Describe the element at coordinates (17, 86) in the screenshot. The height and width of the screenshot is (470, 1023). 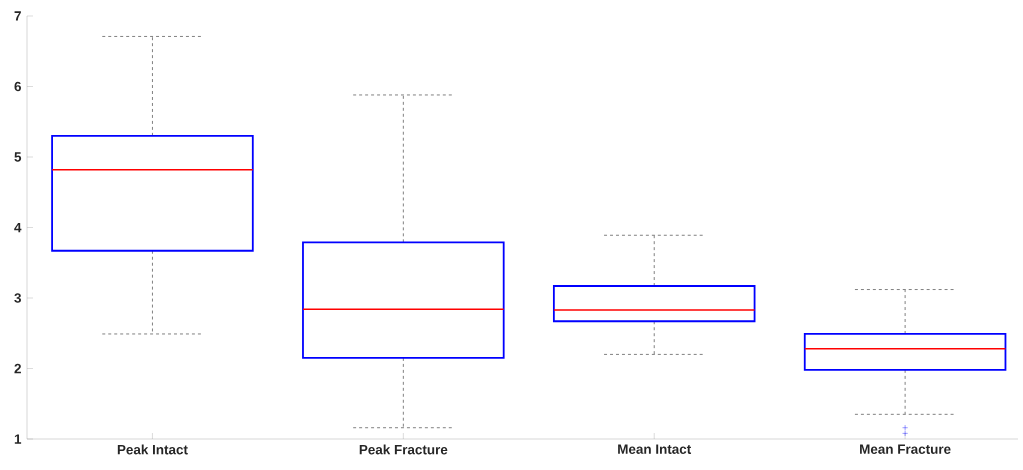
I see `y-tick-label: 6` at that location.